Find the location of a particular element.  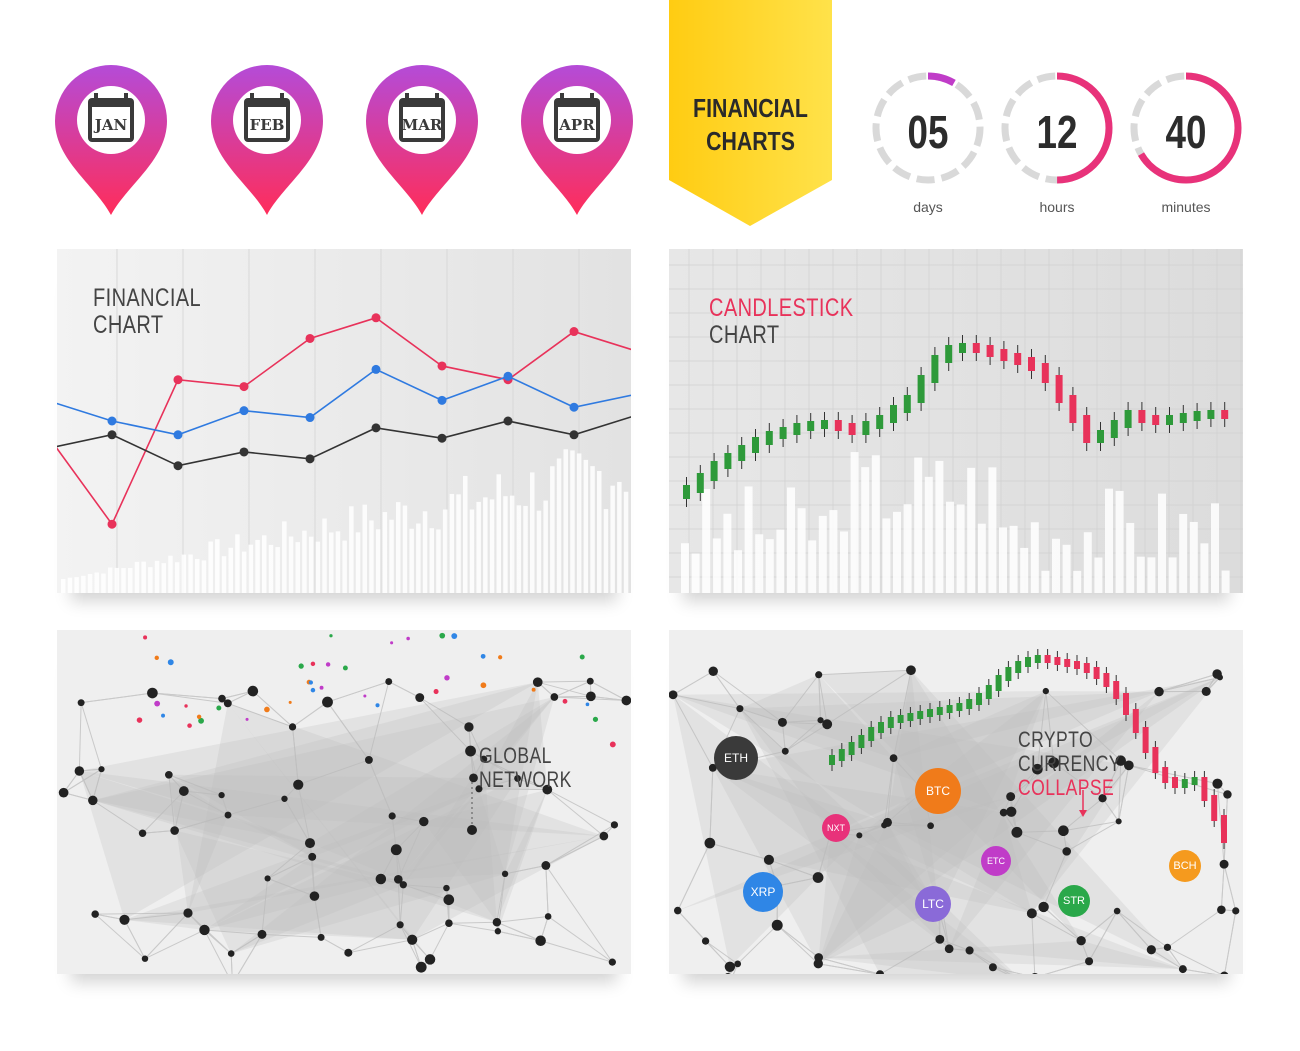

coin-nxt: NXT is located at coordinates (836, 828).